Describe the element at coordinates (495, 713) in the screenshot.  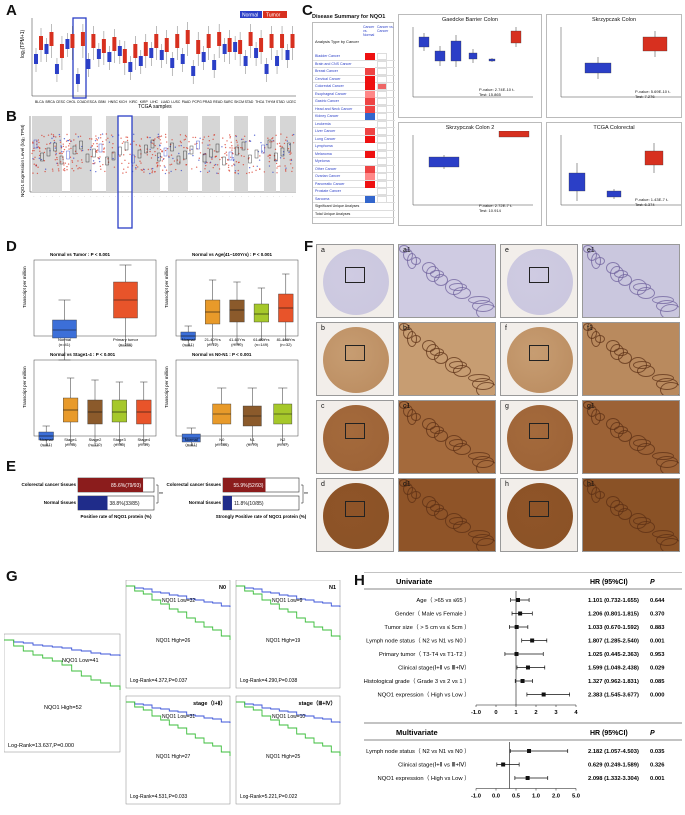
I see `forest-tick: 0` at that location.